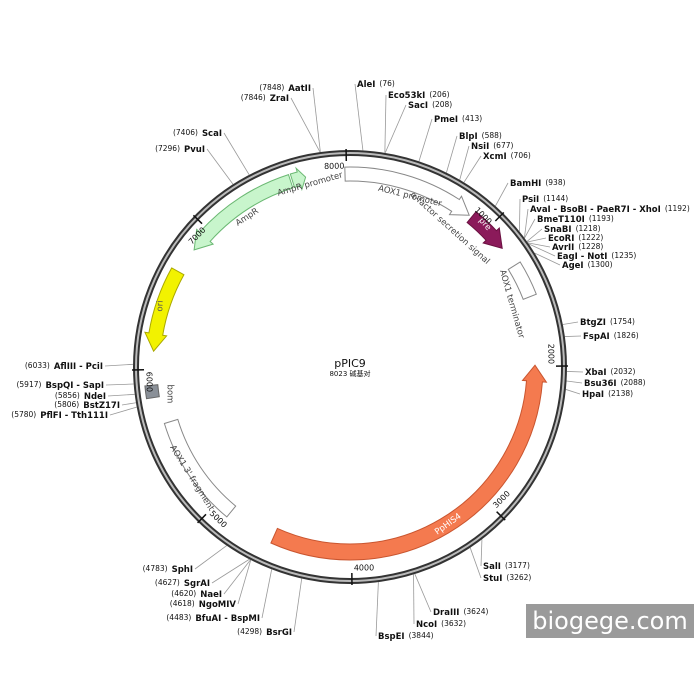  I want to click on site-position: (1144), so click(555, 198).